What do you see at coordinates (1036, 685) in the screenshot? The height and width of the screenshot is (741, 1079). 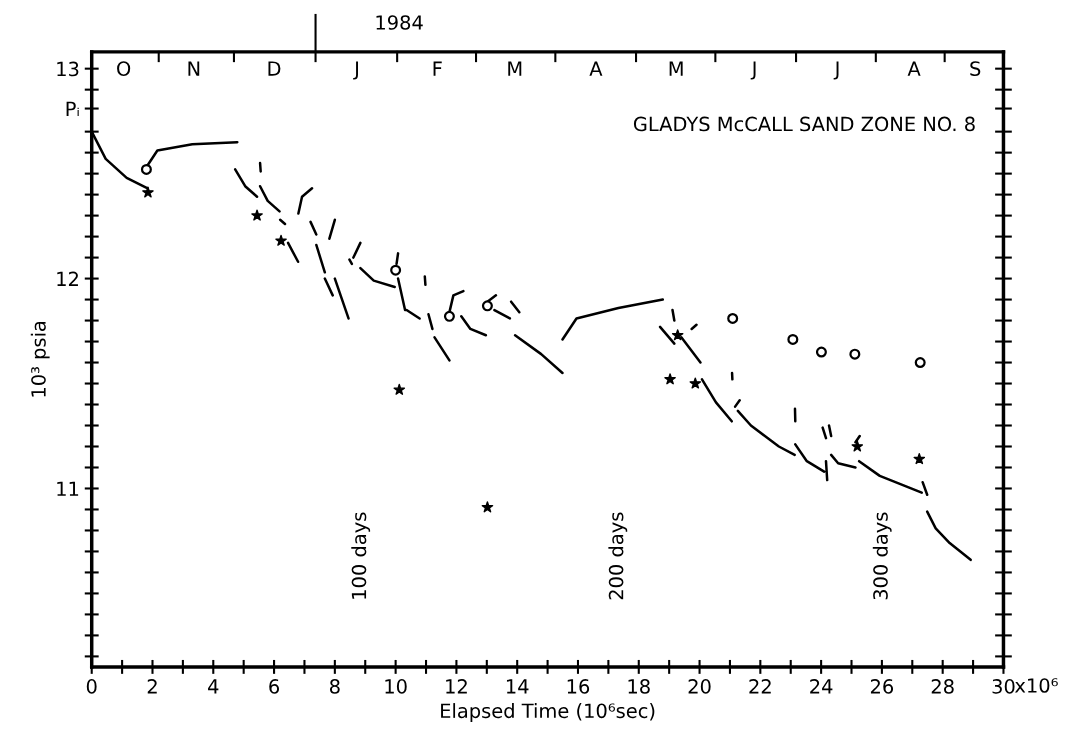 I see `text: x10⁶` at bounding box center [1036, 685].